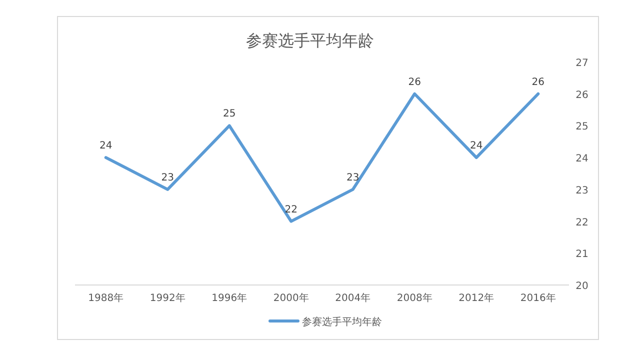 The height and width of the screenshot is (361, 640). I want to click on y-tick-label: 21, so click(582, 254).